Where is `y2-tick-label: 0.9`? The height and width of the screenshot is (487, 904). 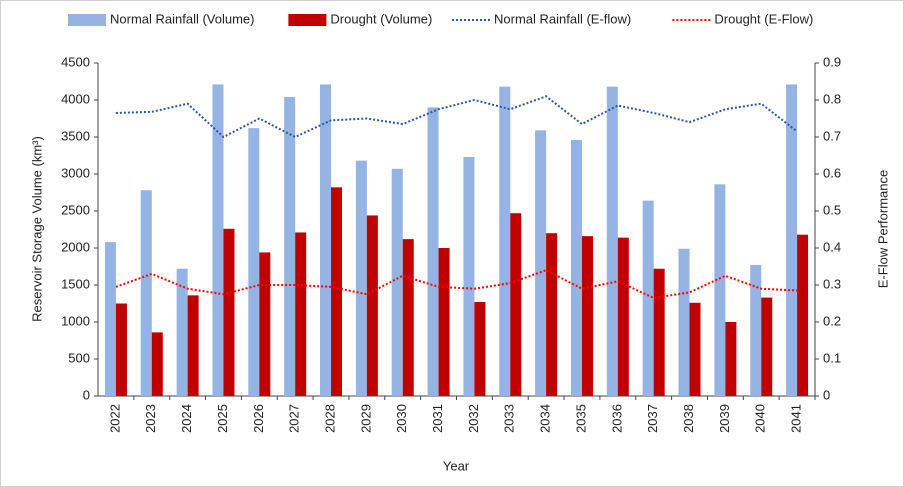 y2-tick-label: 0.9 is located at coordinates (832, 61).